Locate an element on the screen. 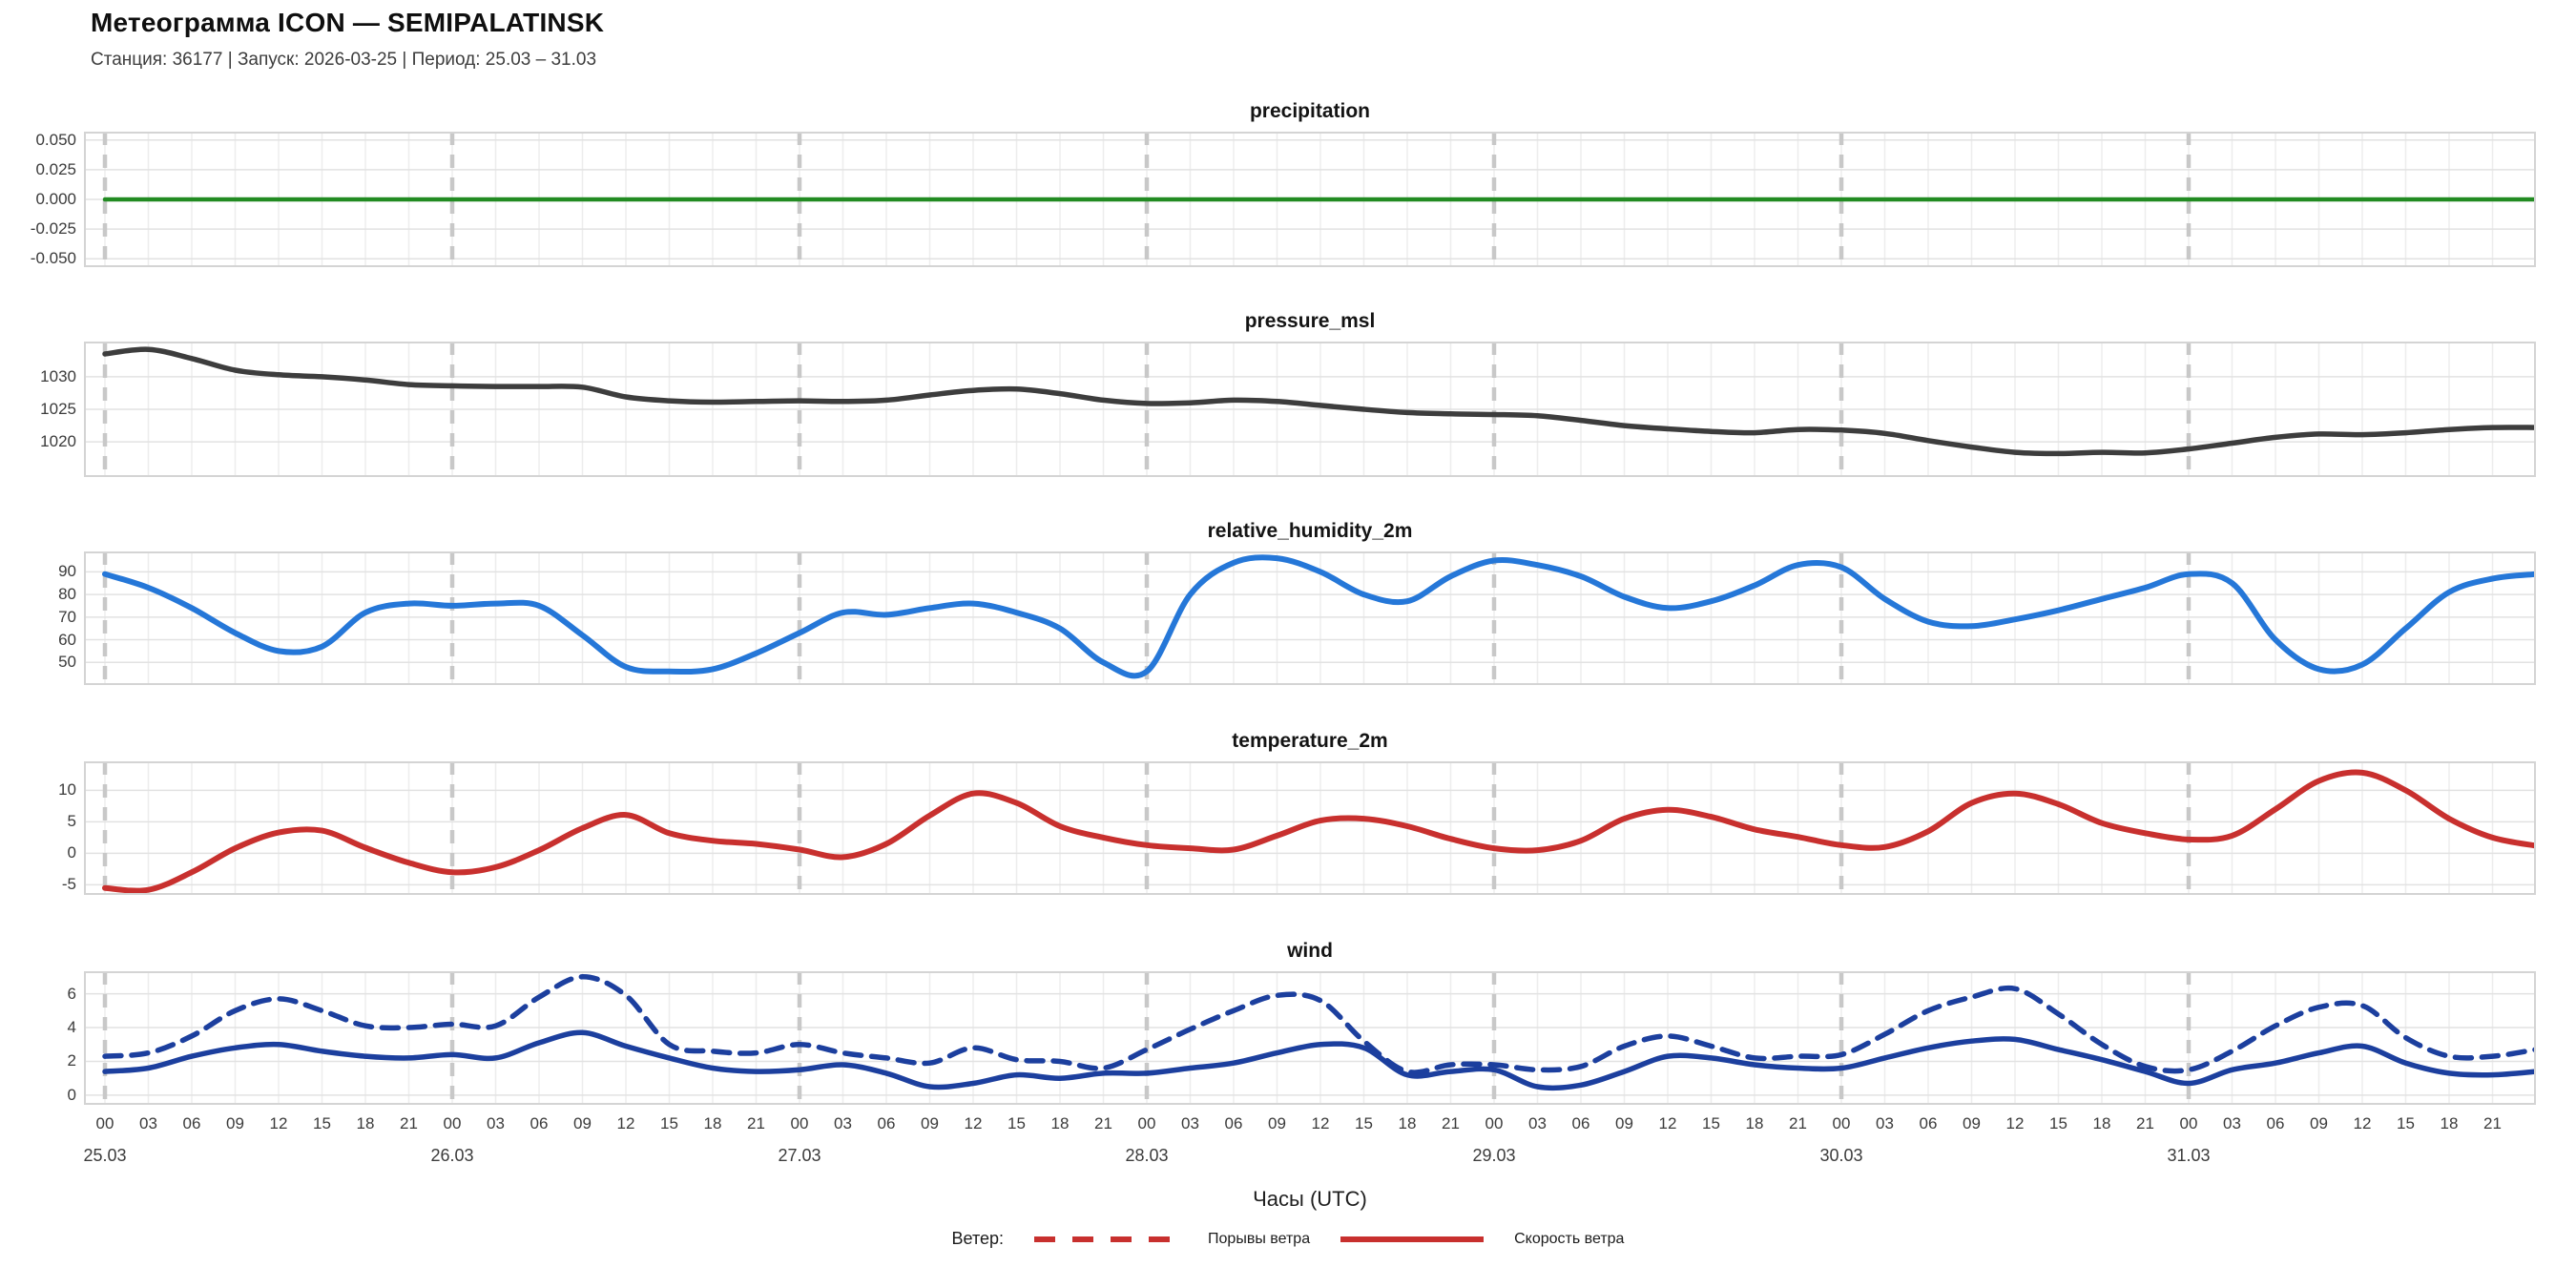 Image resolution: width=2576 pixels, height=1288 pixels. subplot-wind-plot-area is located at coordinates (1310, 1038).